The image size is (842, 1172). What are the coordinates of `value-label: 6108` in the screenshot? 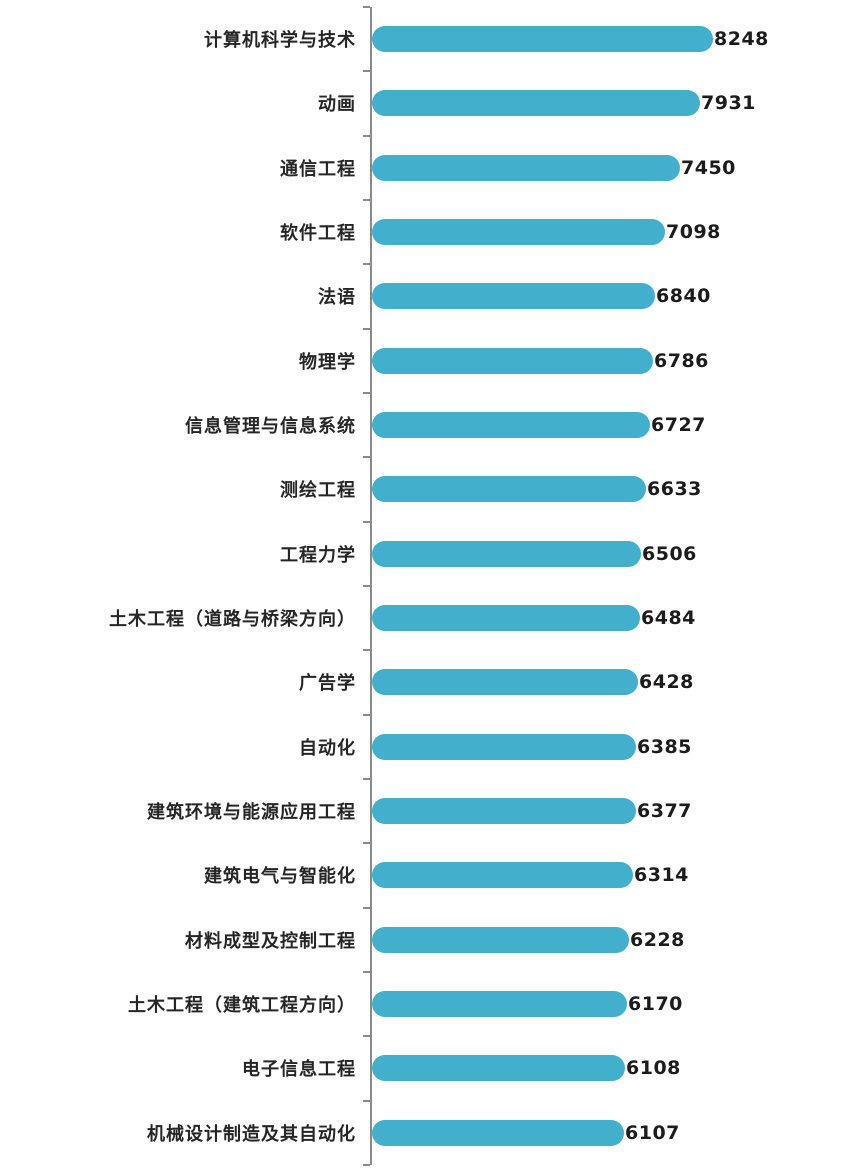 It's located at (653, 1068).